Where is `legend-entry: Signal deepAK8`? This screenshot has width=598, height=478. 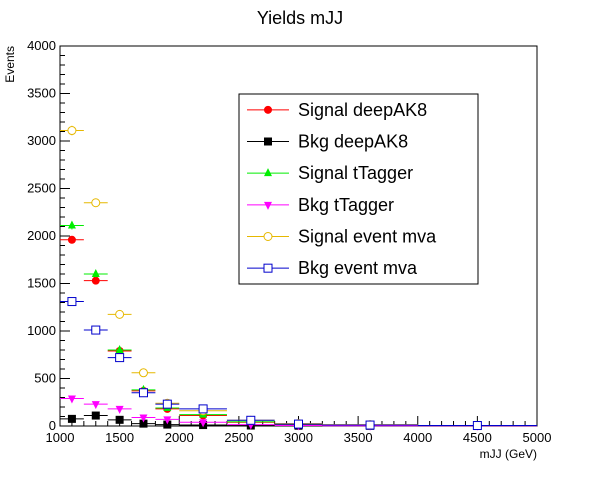 legend-entry: Signal deepAK8 is located at coordinates (337, 110).